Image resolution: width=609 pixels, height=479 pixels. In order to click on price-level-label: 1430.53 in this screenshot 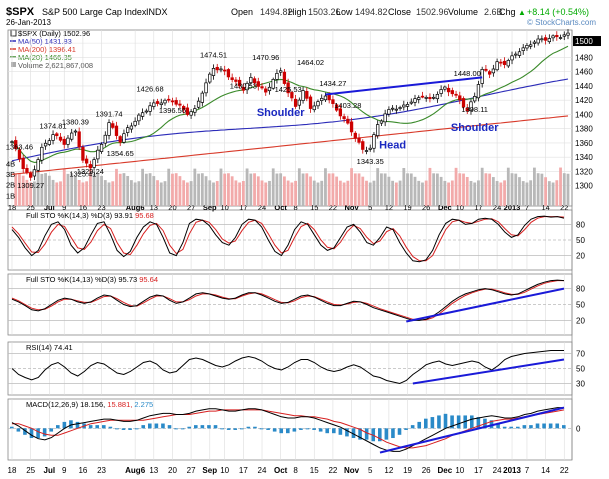, I will do `click(243, 86)`.